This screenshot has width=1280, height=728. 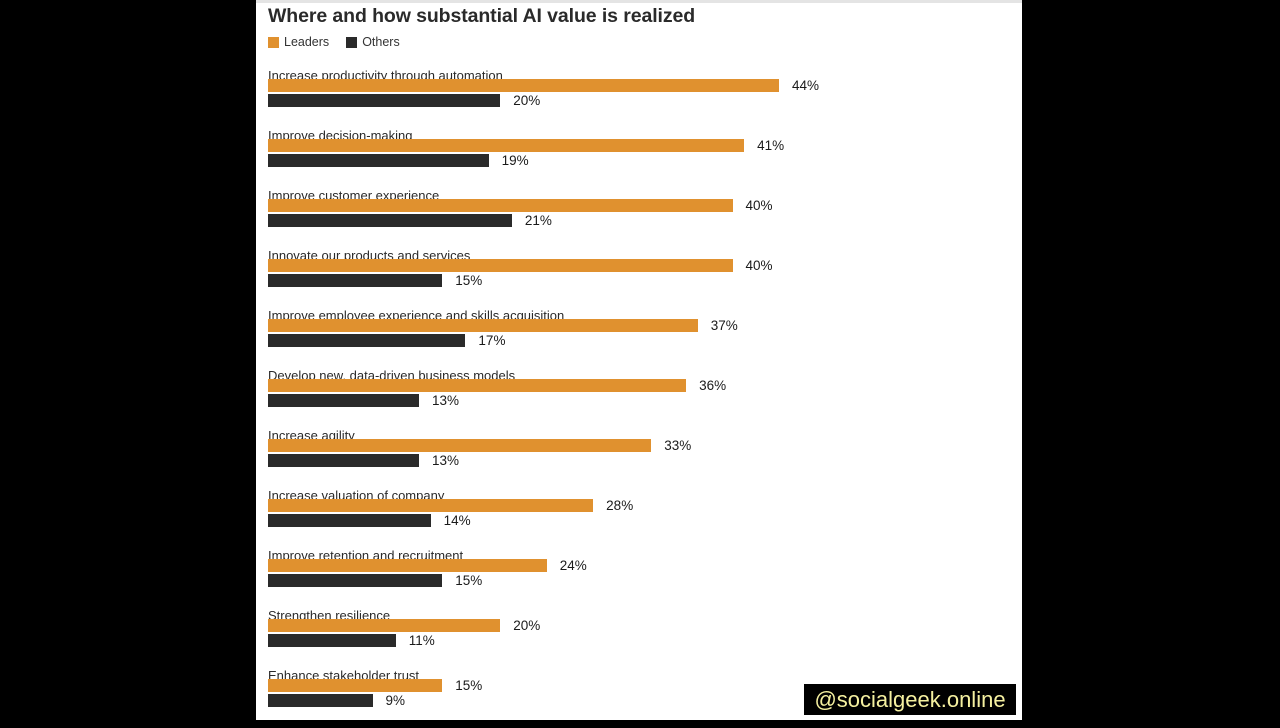 What do you see at coordinates (352, 42) in the screenshot?
I see `others-swatch-icon` at bounding box center [352, 42].